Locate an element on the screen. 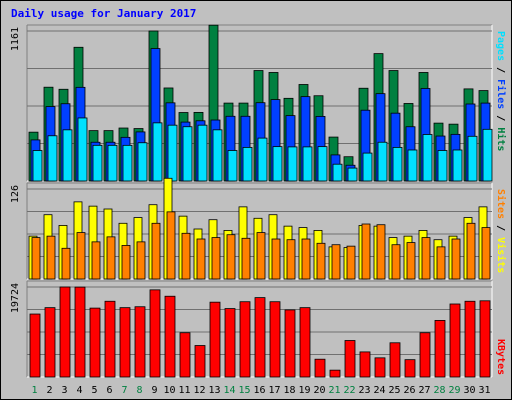 This screenshot has width=512, height=401. y-max-label: 126 is located at coordinates (15, 194).